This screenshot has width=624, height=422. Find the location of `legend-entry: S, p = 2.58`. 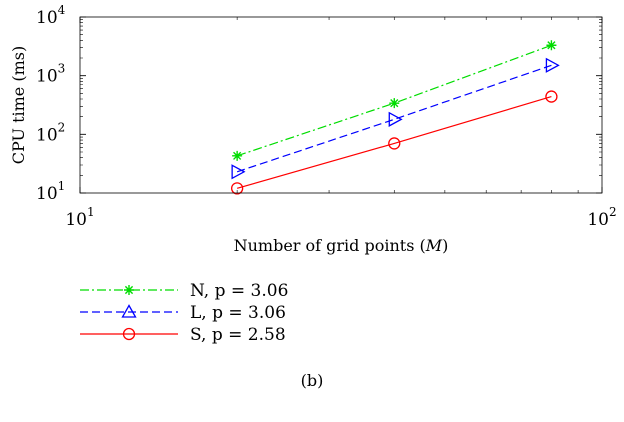

legend-entry: S, p = 2.58 is located at coordinates (183, 335).